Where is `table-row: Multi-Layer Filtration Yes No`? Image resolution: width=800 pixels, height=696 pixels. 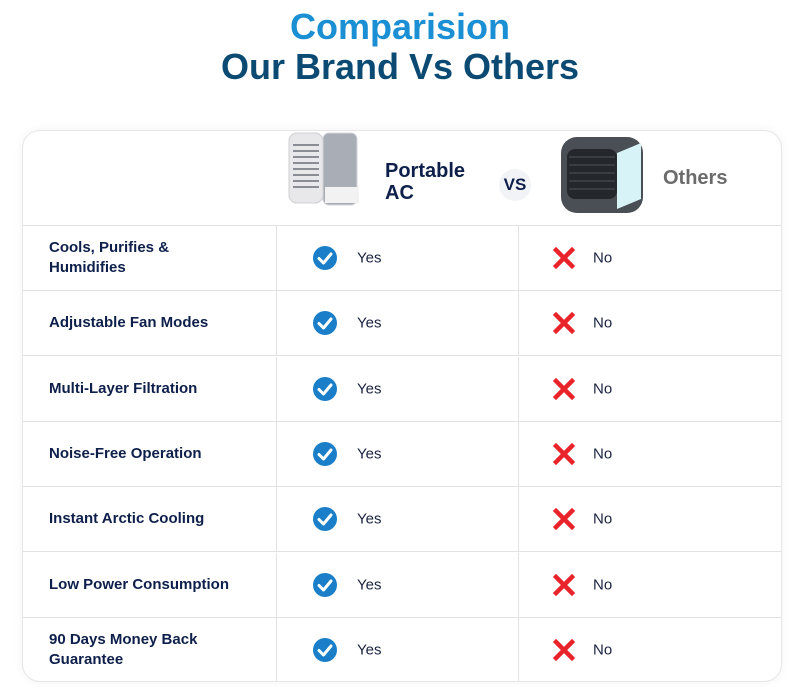
table-row: Multi-Layer Filtration Yes No is located at coordinates (402, 389).